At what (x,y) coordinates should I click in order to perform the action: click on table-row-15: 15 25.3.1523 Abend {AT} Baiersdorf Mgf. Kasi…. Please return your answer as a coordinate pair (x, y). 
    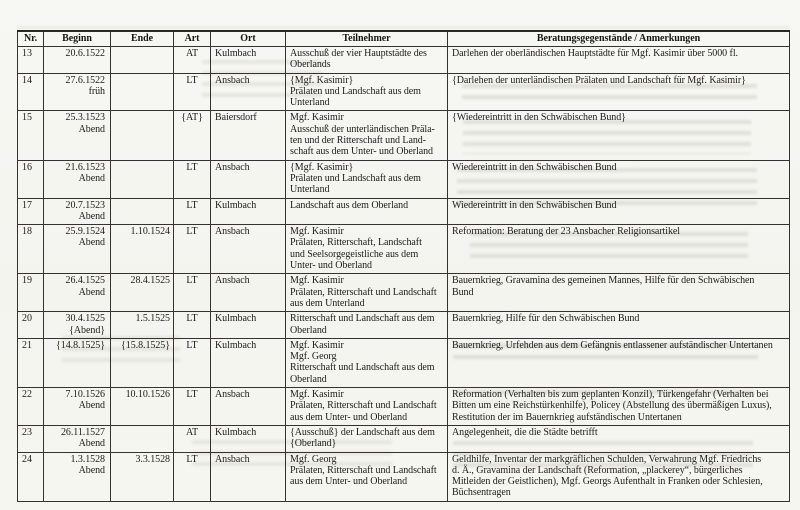
    Looking at the image, I should click on (403, 135).